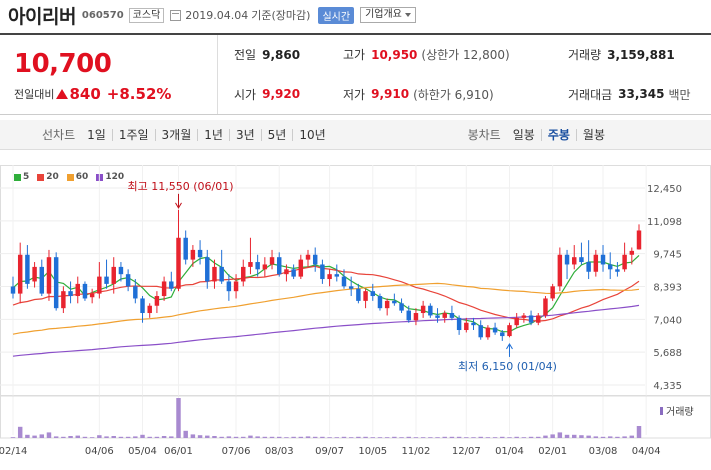 Image resolution: width=711 pixels, height=470 pixels. Describe the element at coordinates (244, 134) in the screenshot. I see `tab-line_periods-4: 3년` at that location.